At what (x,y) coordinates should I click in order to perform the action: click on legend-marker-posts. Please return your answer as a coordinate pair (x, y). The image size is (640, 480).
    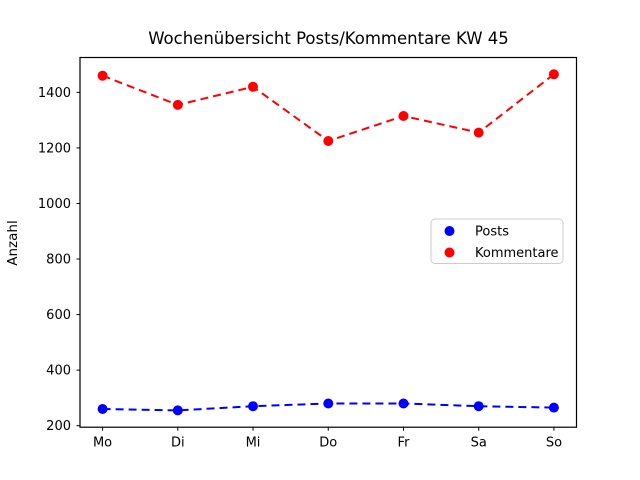
    Looking at the image, I should click on (449, 231).